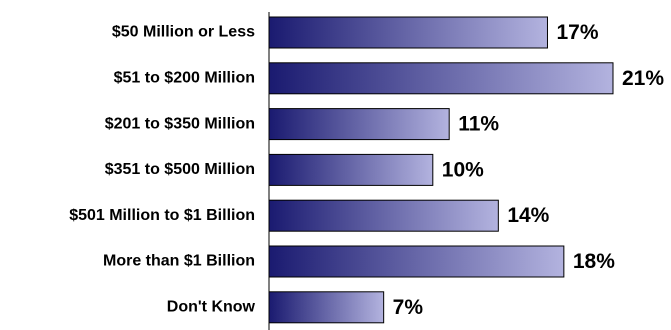 The image size is (671, 330). What do you see at coordinates (643, 78) in the screenshot?
I see `value-label-1: 21%` at bounding box center [643, 78].